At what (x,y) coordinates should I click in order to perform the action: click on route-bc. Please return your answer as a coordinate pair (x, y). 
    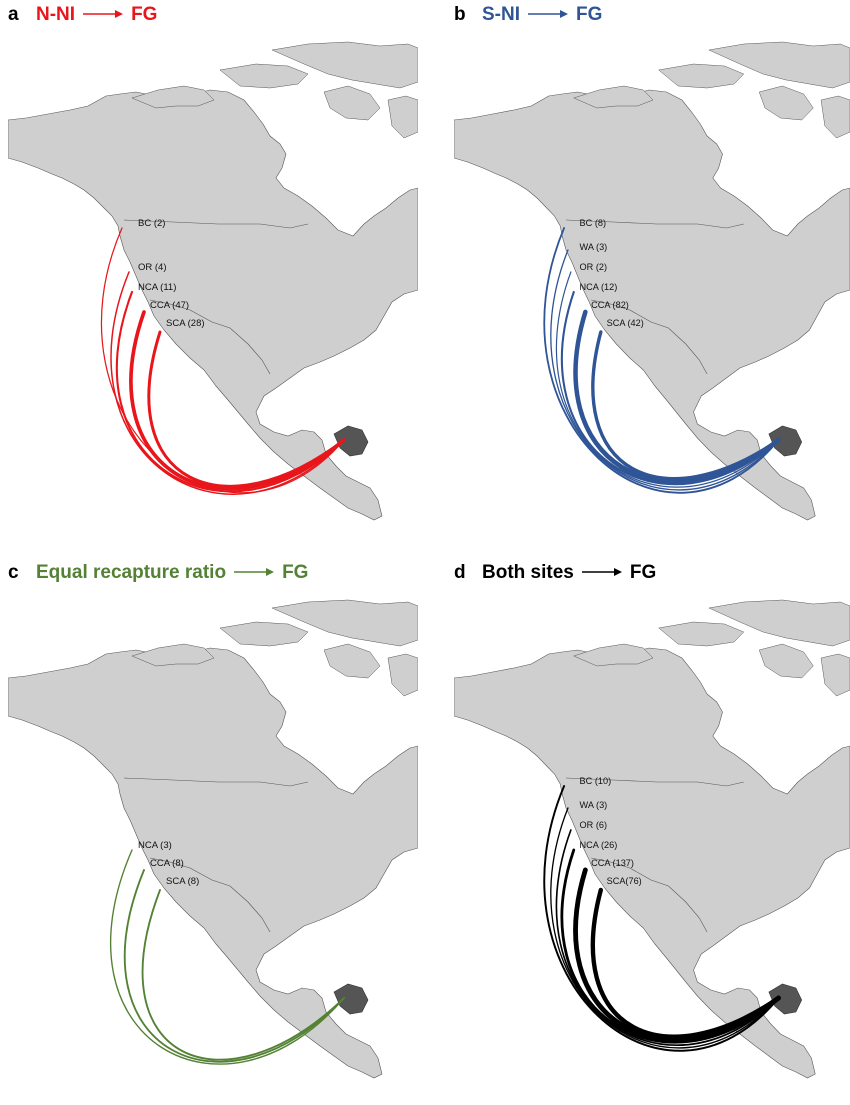
    Looking at the image, I should click on (661, 918).